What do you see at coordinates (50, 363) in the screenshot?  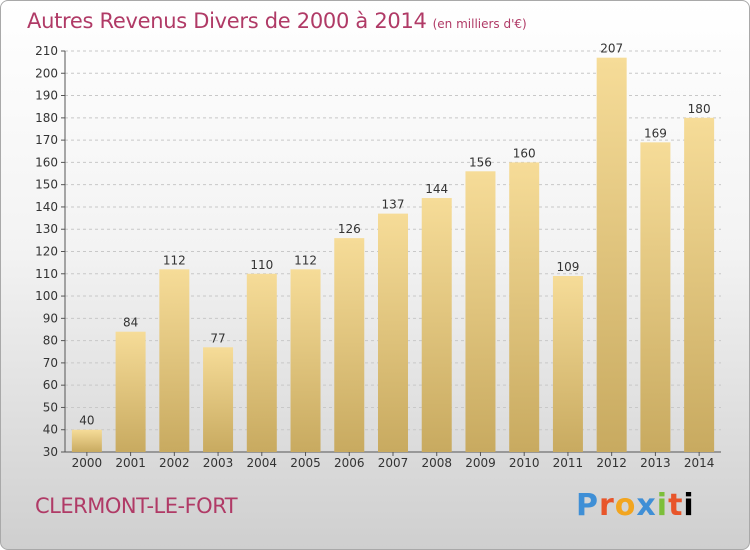 I see `y-tick-label: 70` at bounding box center [50, 363].